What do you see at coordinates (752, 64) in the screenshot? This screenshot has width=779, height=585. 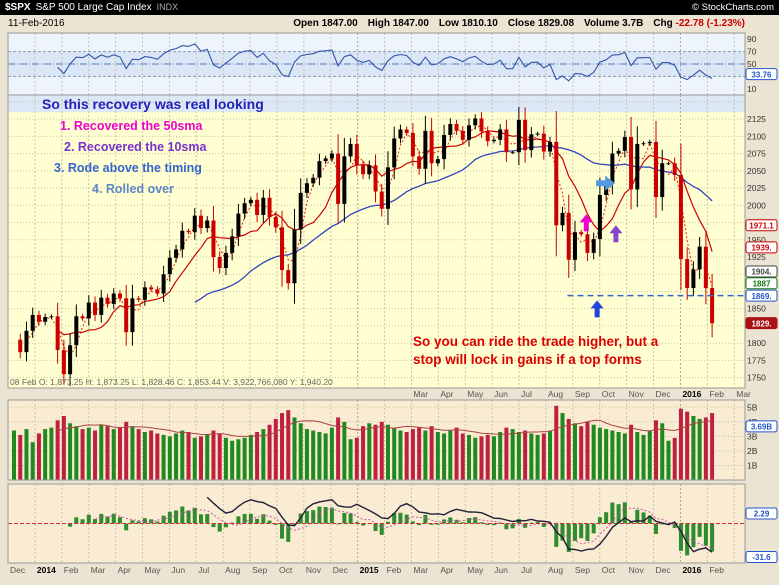 I see `axis-label: 50` at bounding box center [752, 64].